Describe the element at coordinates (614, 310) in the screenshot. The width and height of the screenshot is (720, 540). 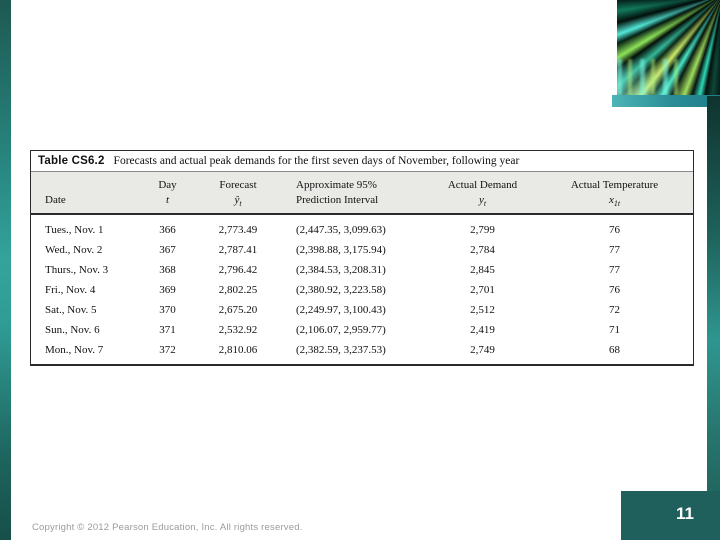
I see `cell-temperature: 72` at that location.